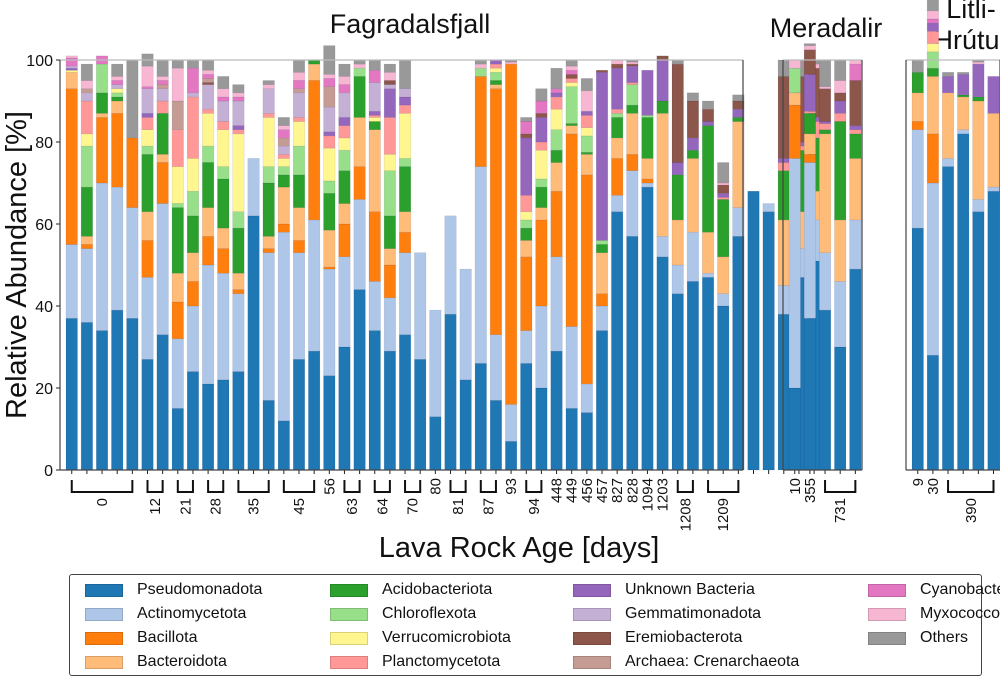  Describe the element at coordinates (663, 494) in the screenshot. I see `x-tick-label: 1203` at that location.